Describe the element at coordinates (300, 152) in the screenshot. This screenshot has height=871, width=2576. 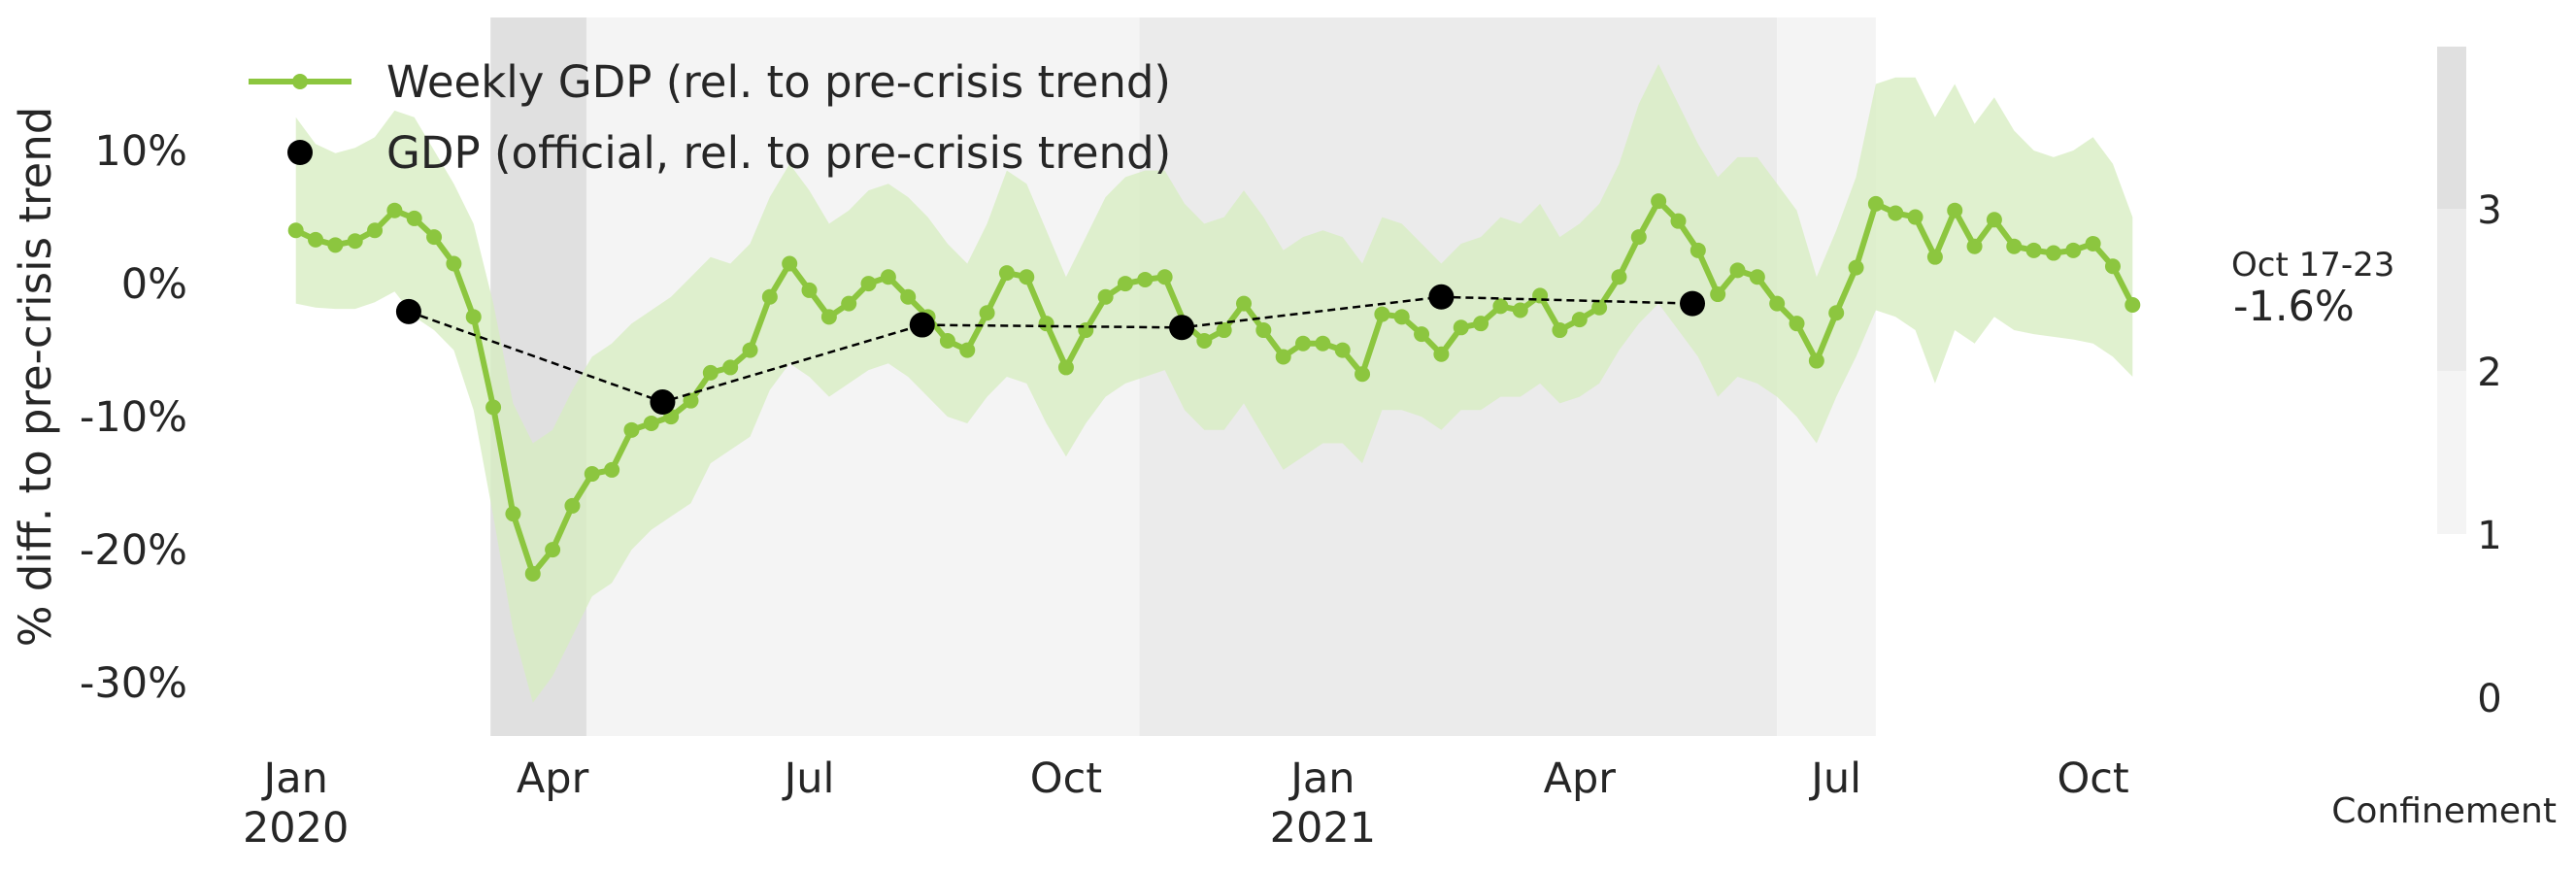
I see `legend-official-swatch-marker` at that location.